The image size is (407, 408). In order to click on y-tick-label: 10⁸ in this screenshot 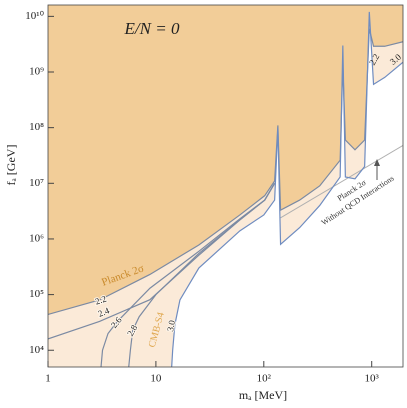, I will do `click(36, 127)`.